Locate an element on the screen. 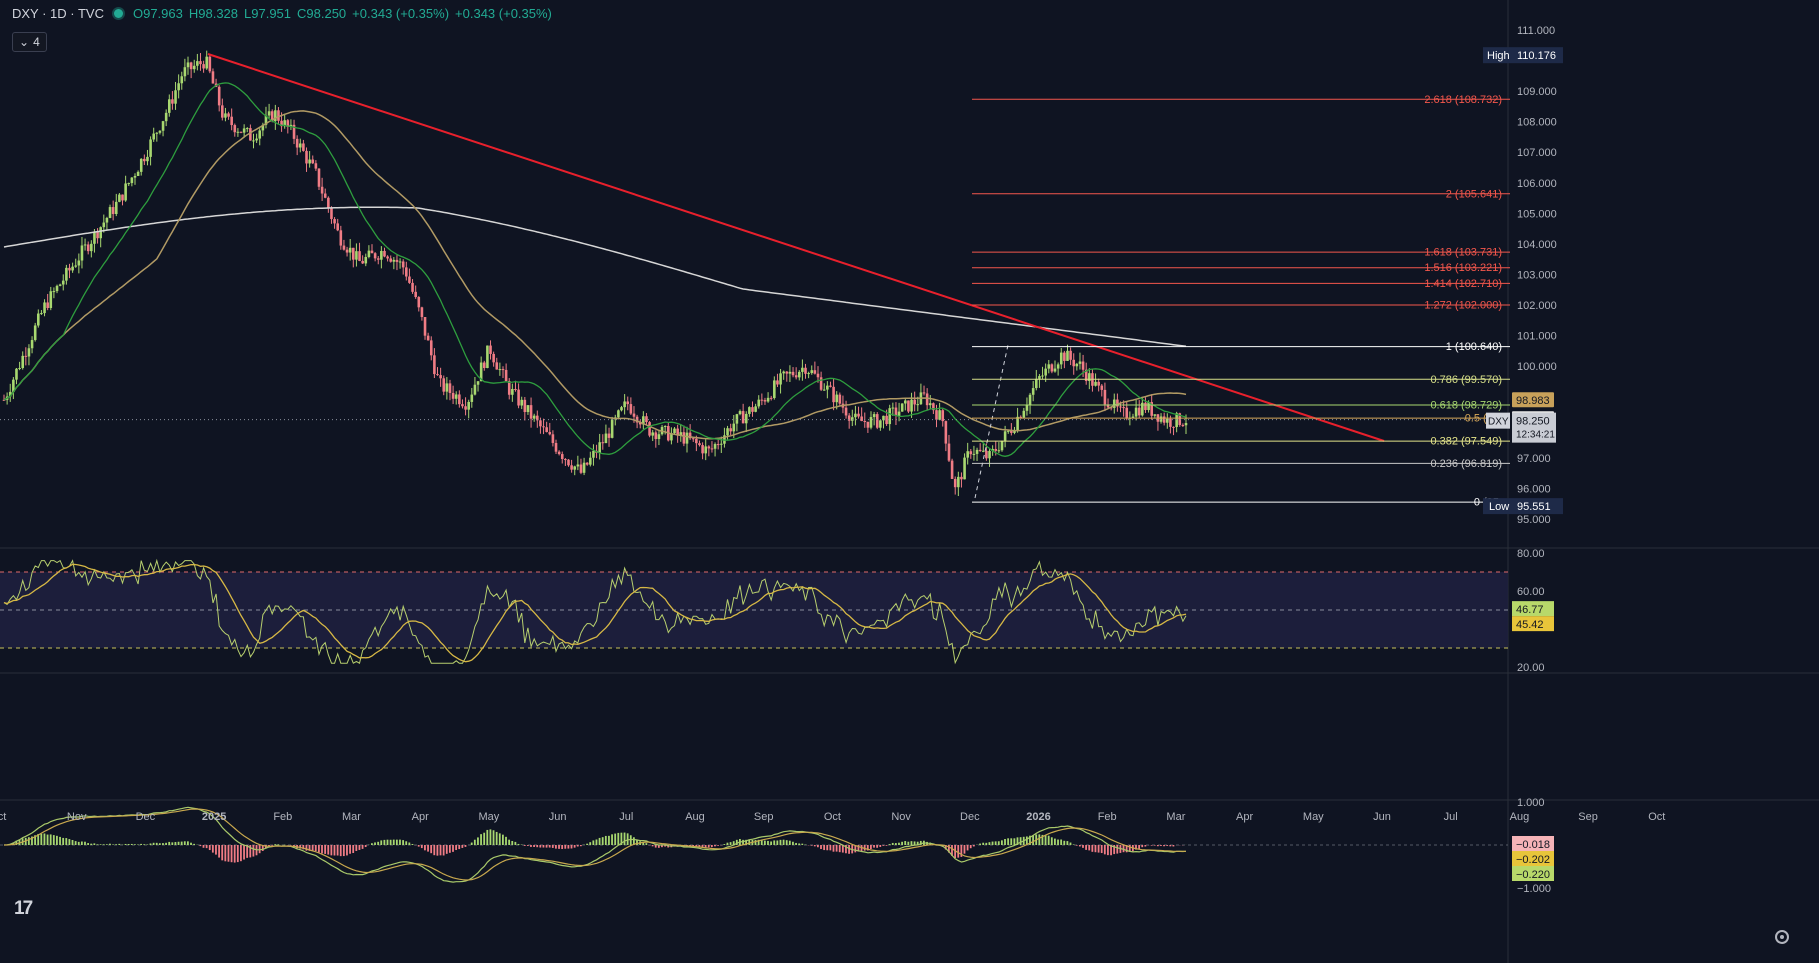 The height and width of the screenshot is (963, 1819). rsi-axis-tick: 60.00 is located at coordinates (1531, 592).